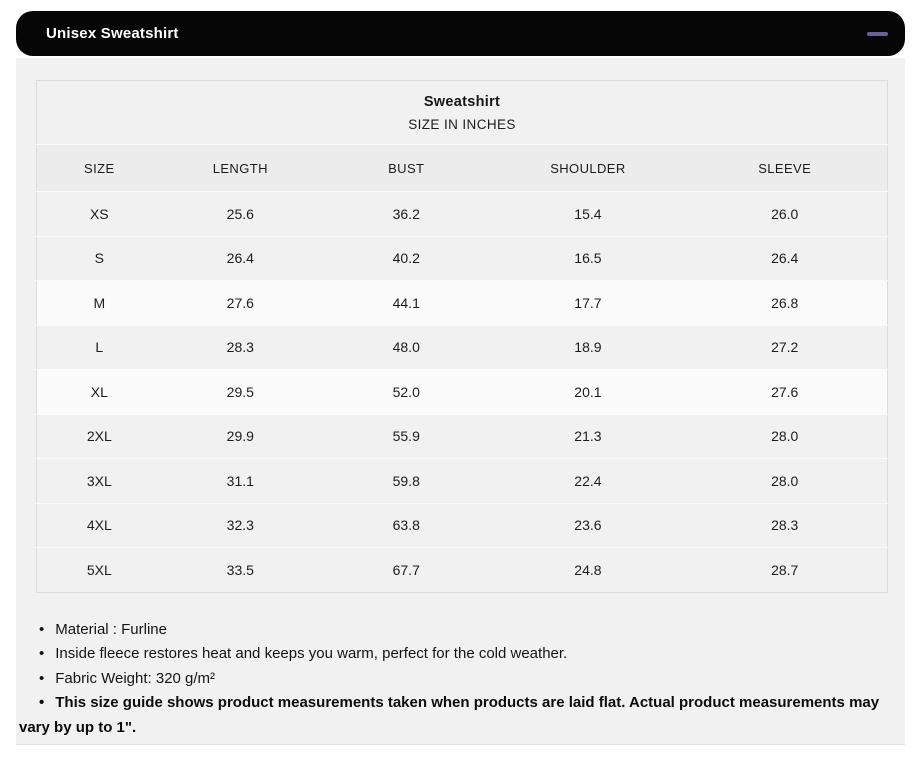 The height and width of the screenshot is (770, 921). What do you see at coordinates (588, 213) in the screenshot?
I see `cell-shoulder: 15.4` at bounding box center [588, 213].